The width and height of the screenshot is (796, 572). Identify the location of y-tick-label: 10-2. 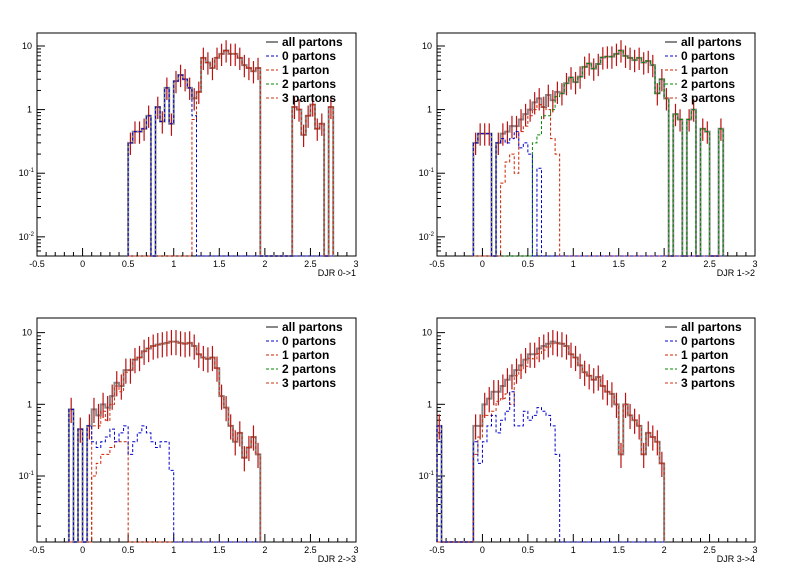
(427, 237).